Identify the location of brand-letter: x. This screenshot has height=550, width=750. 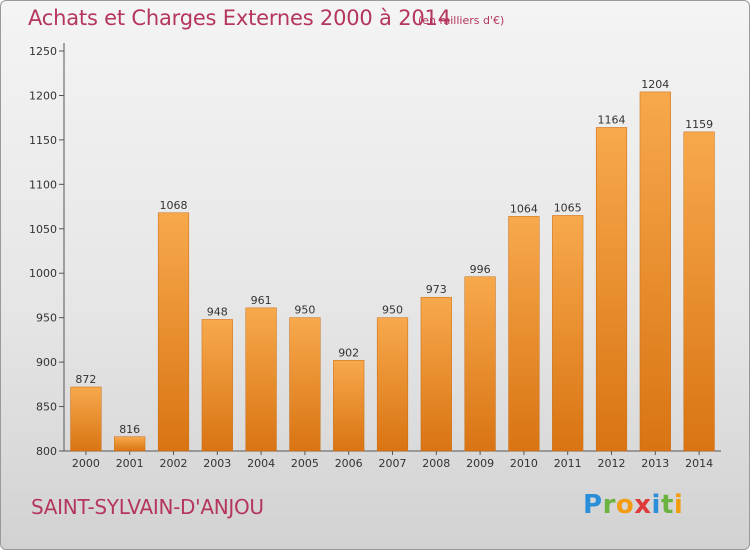
(643, 505).